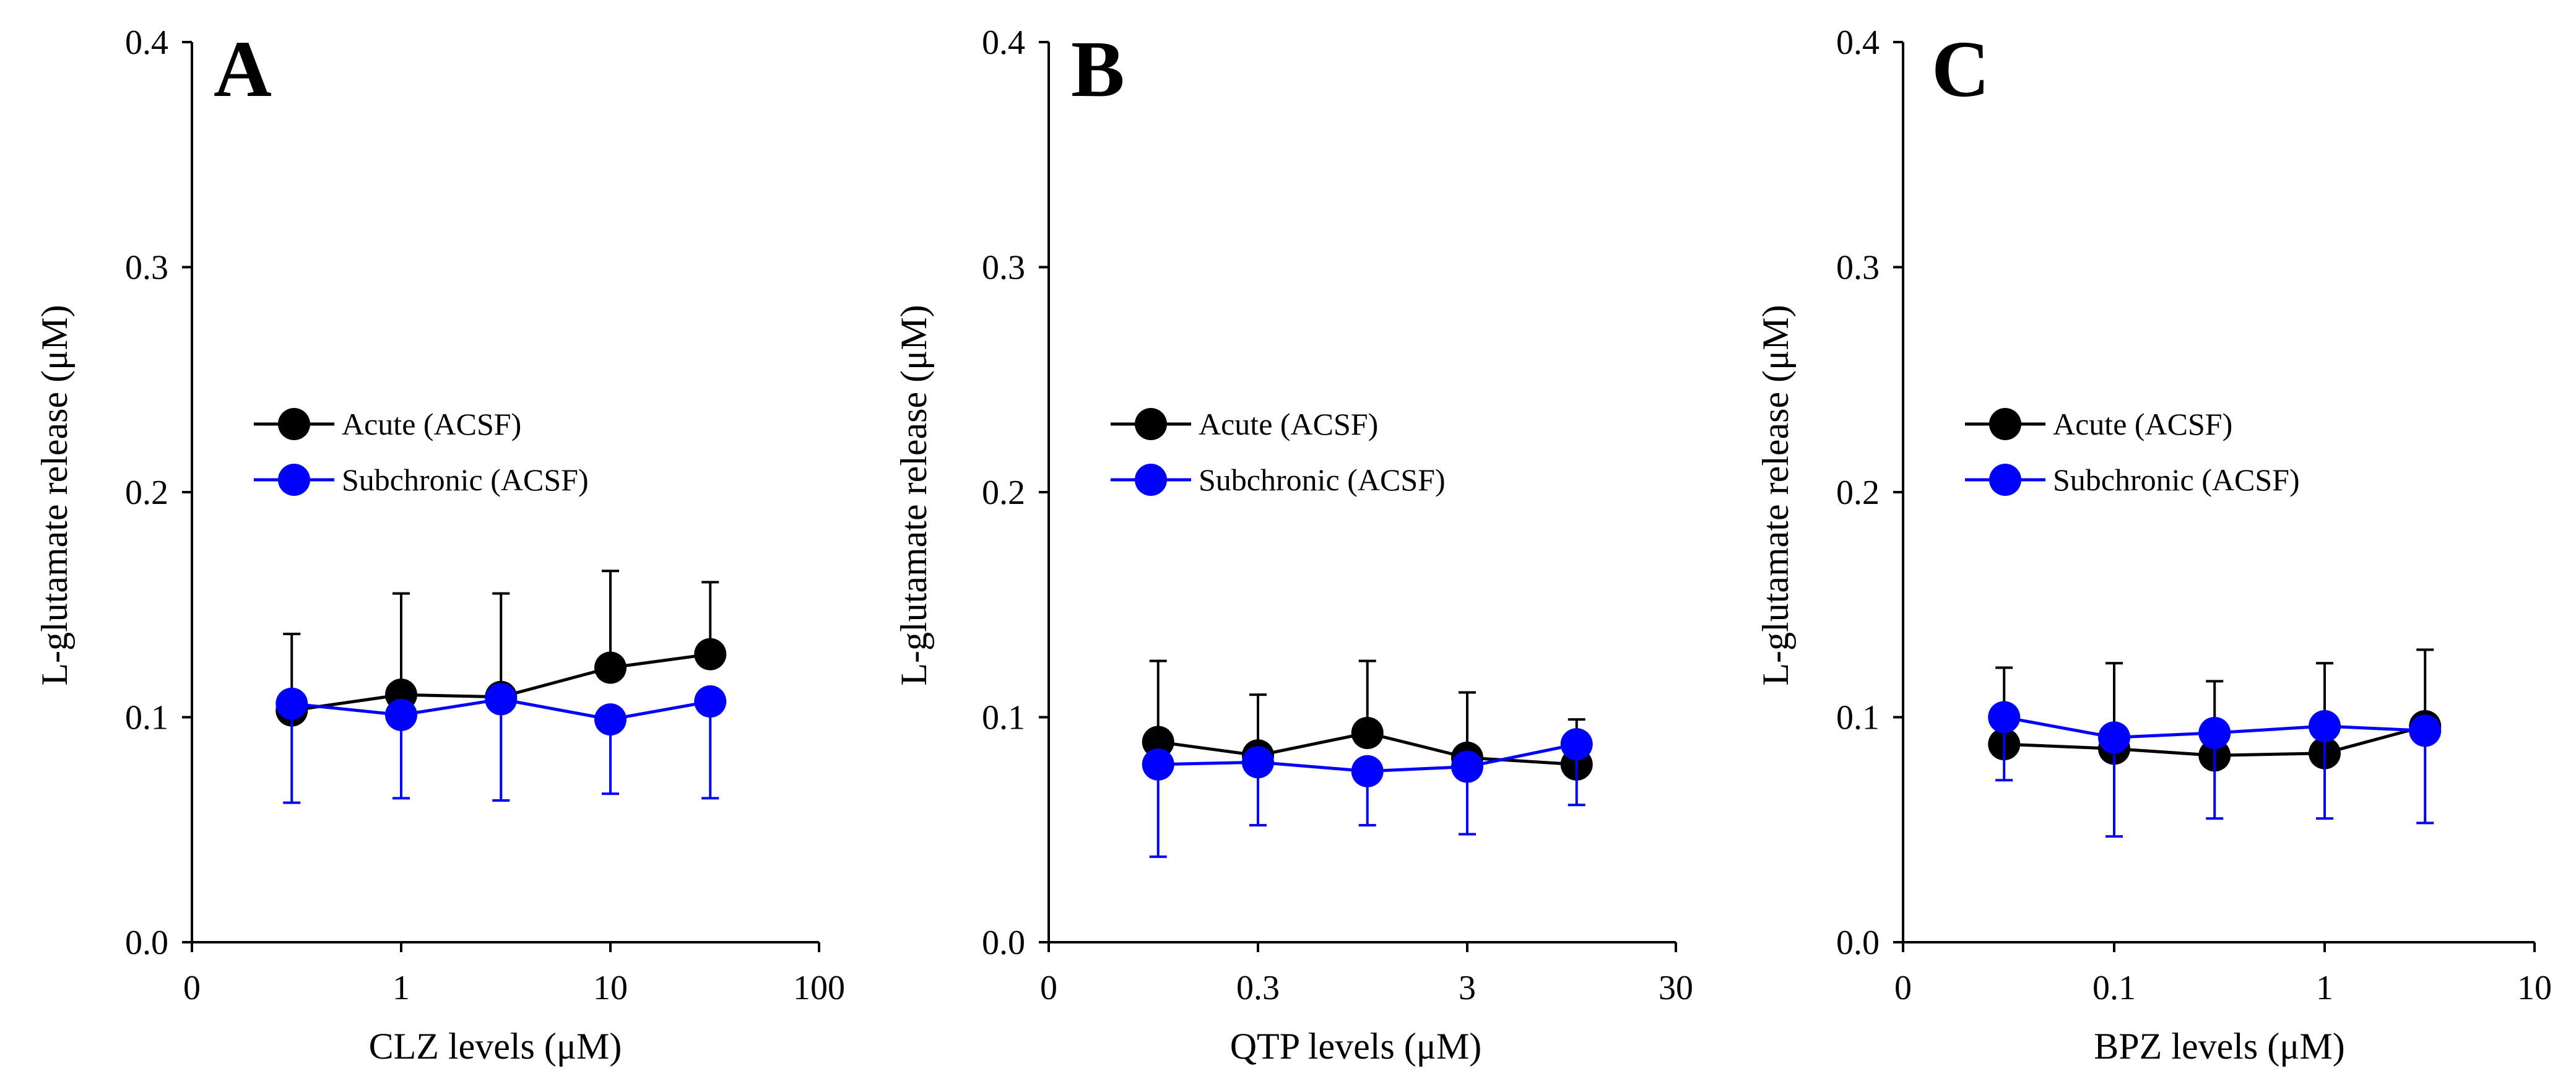  What do you see at coordinates (2219, 1046) in the screenshot?
I see `x-axis-label: BPZ levels (μM)` at bounding box center [2219, 1046].